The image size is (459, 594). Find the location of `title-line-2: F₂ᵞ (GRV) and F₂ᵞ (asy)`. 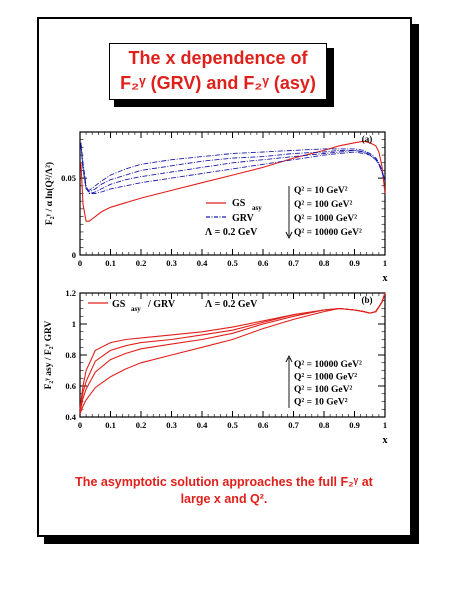

title-line-2: F₂ᵞ (GRV) and F₂ᵞ (asy) is located at coordinates (218, 83).